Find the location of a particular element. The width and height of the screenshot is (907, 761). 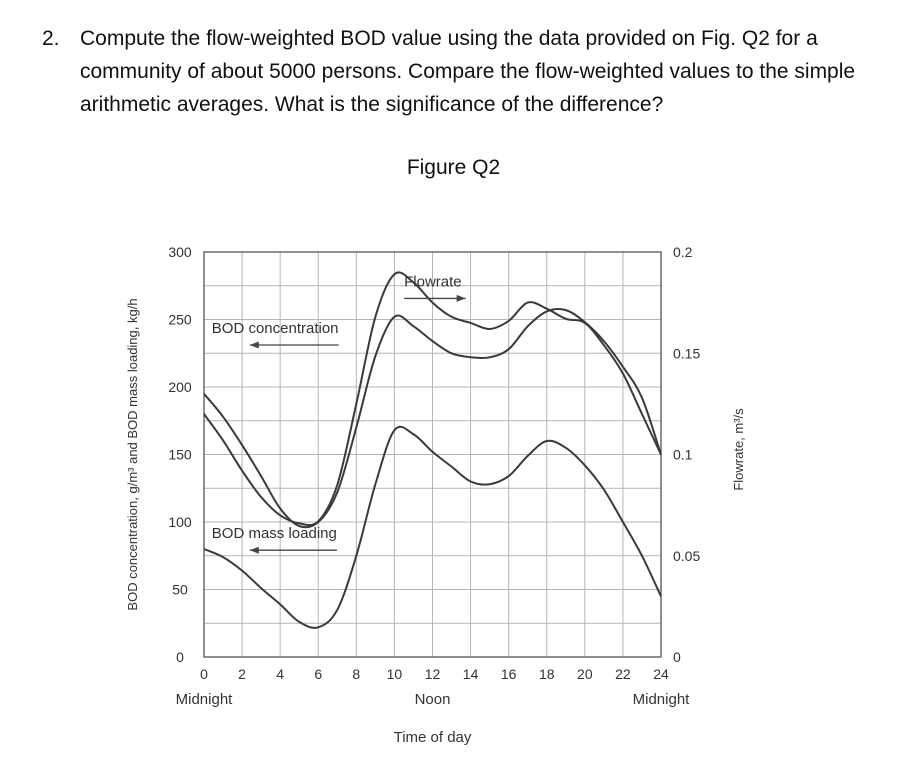

question-number: 2. is located at coordinates (51, 38).